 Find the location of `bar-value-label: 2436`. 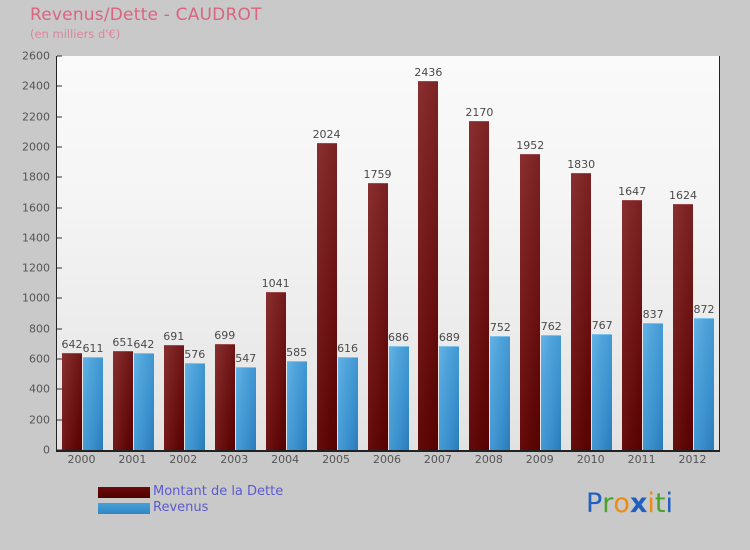

bar-value-label: 2436 is located at coordinates (428, 72).